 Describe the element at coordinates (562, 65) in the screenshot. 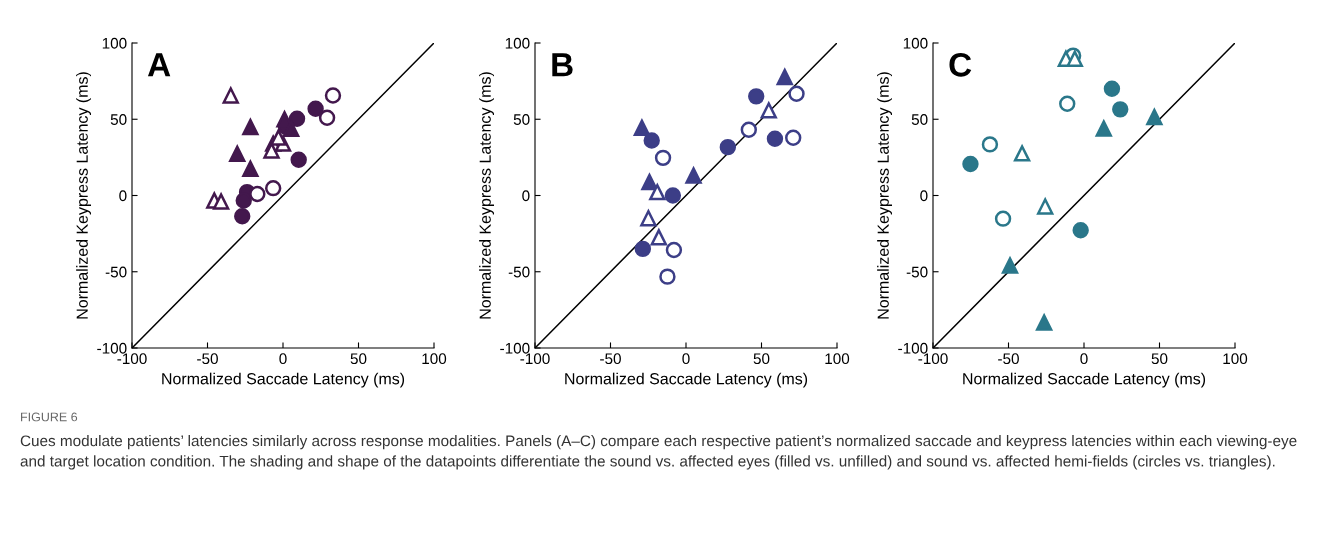

I see `chart-title: B` at that location.